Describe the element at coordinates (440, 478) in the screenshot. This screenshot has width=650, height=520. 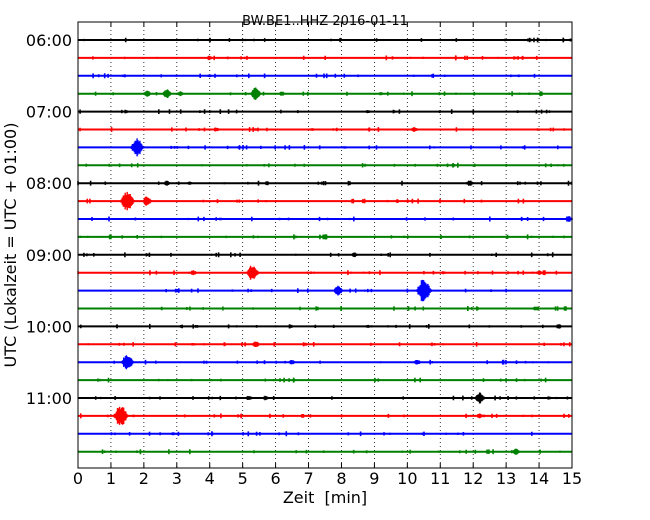
I see `x-tick-label: 11` at that location.